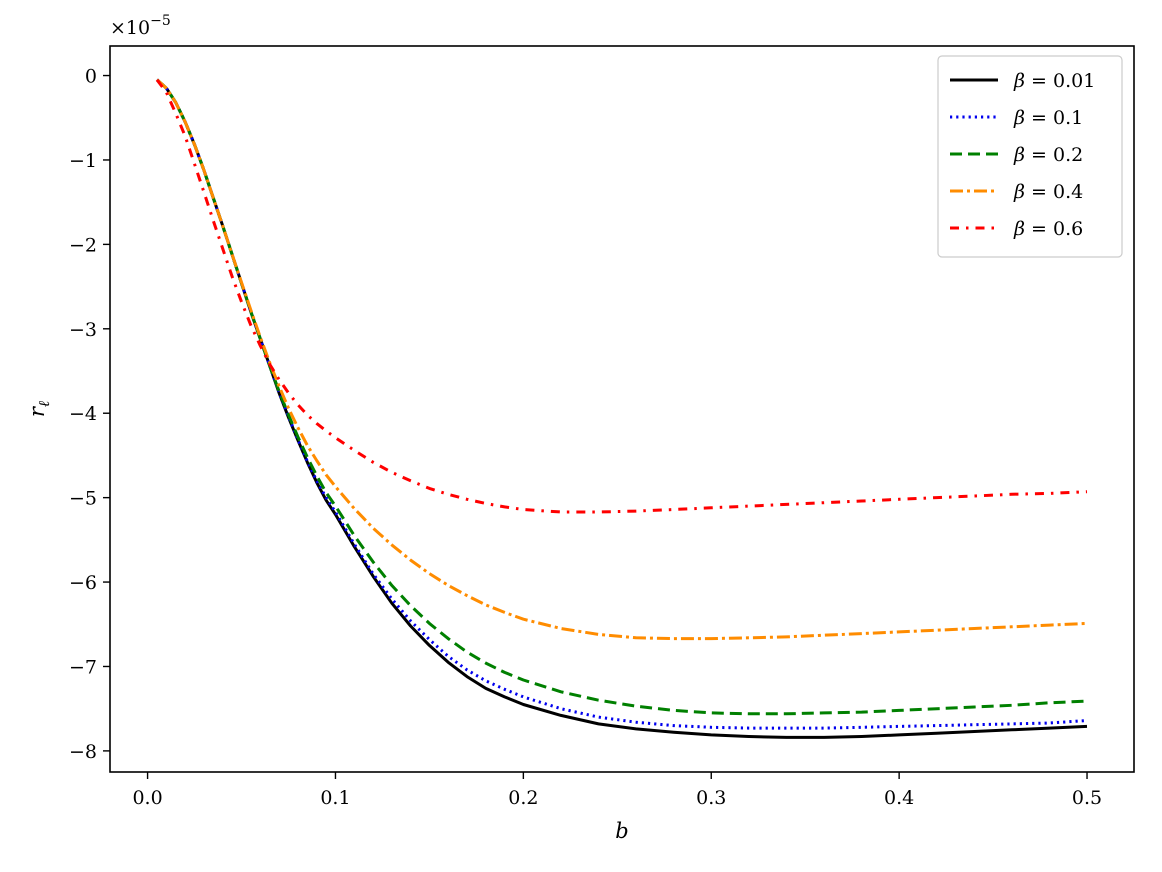 Image resolution: width=1162 pixels, height=872 pixels. I want to click on y-tick-label: −4, so click(83, 414).